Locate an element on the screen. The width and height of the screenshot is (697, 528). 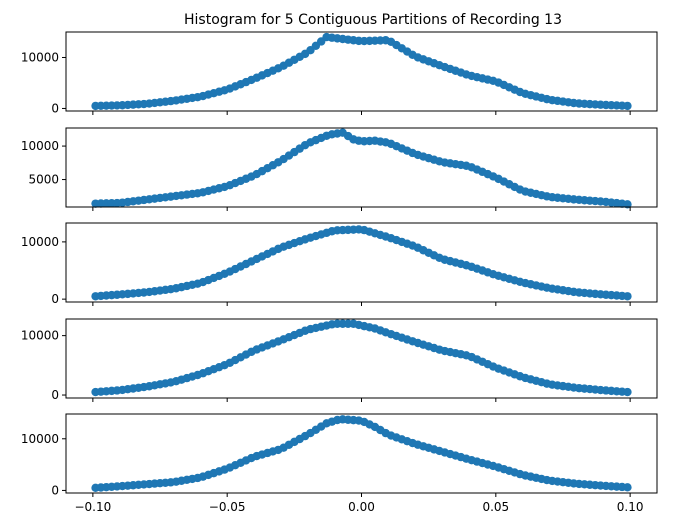
subplot-1: 0 10000 is located at coordinates (339, 73).